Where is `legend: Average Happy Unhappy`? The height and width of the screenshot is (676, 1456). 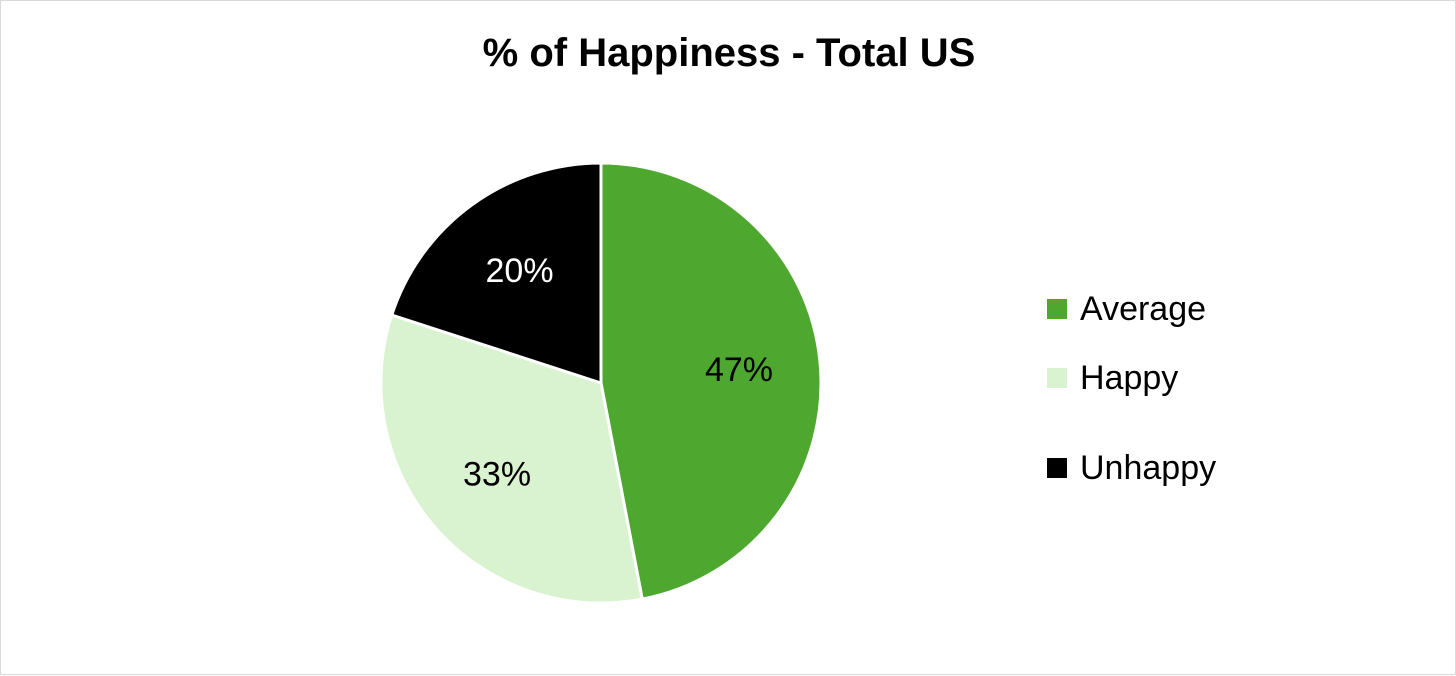
legend: Average Happy Unhappy is located at coordinates (1131, 399).